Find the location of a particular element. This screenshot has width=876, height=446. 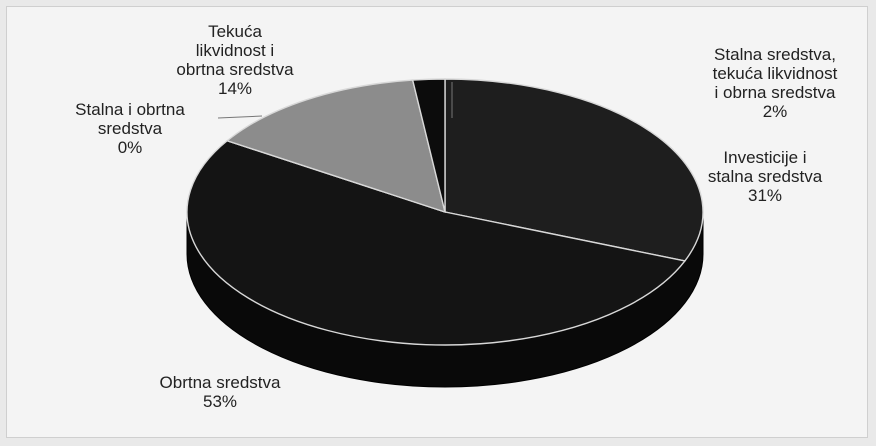

label-tekuca: Tekuća likvidnost i obrtna sredstva 14% is located at coordinates (235, 60).